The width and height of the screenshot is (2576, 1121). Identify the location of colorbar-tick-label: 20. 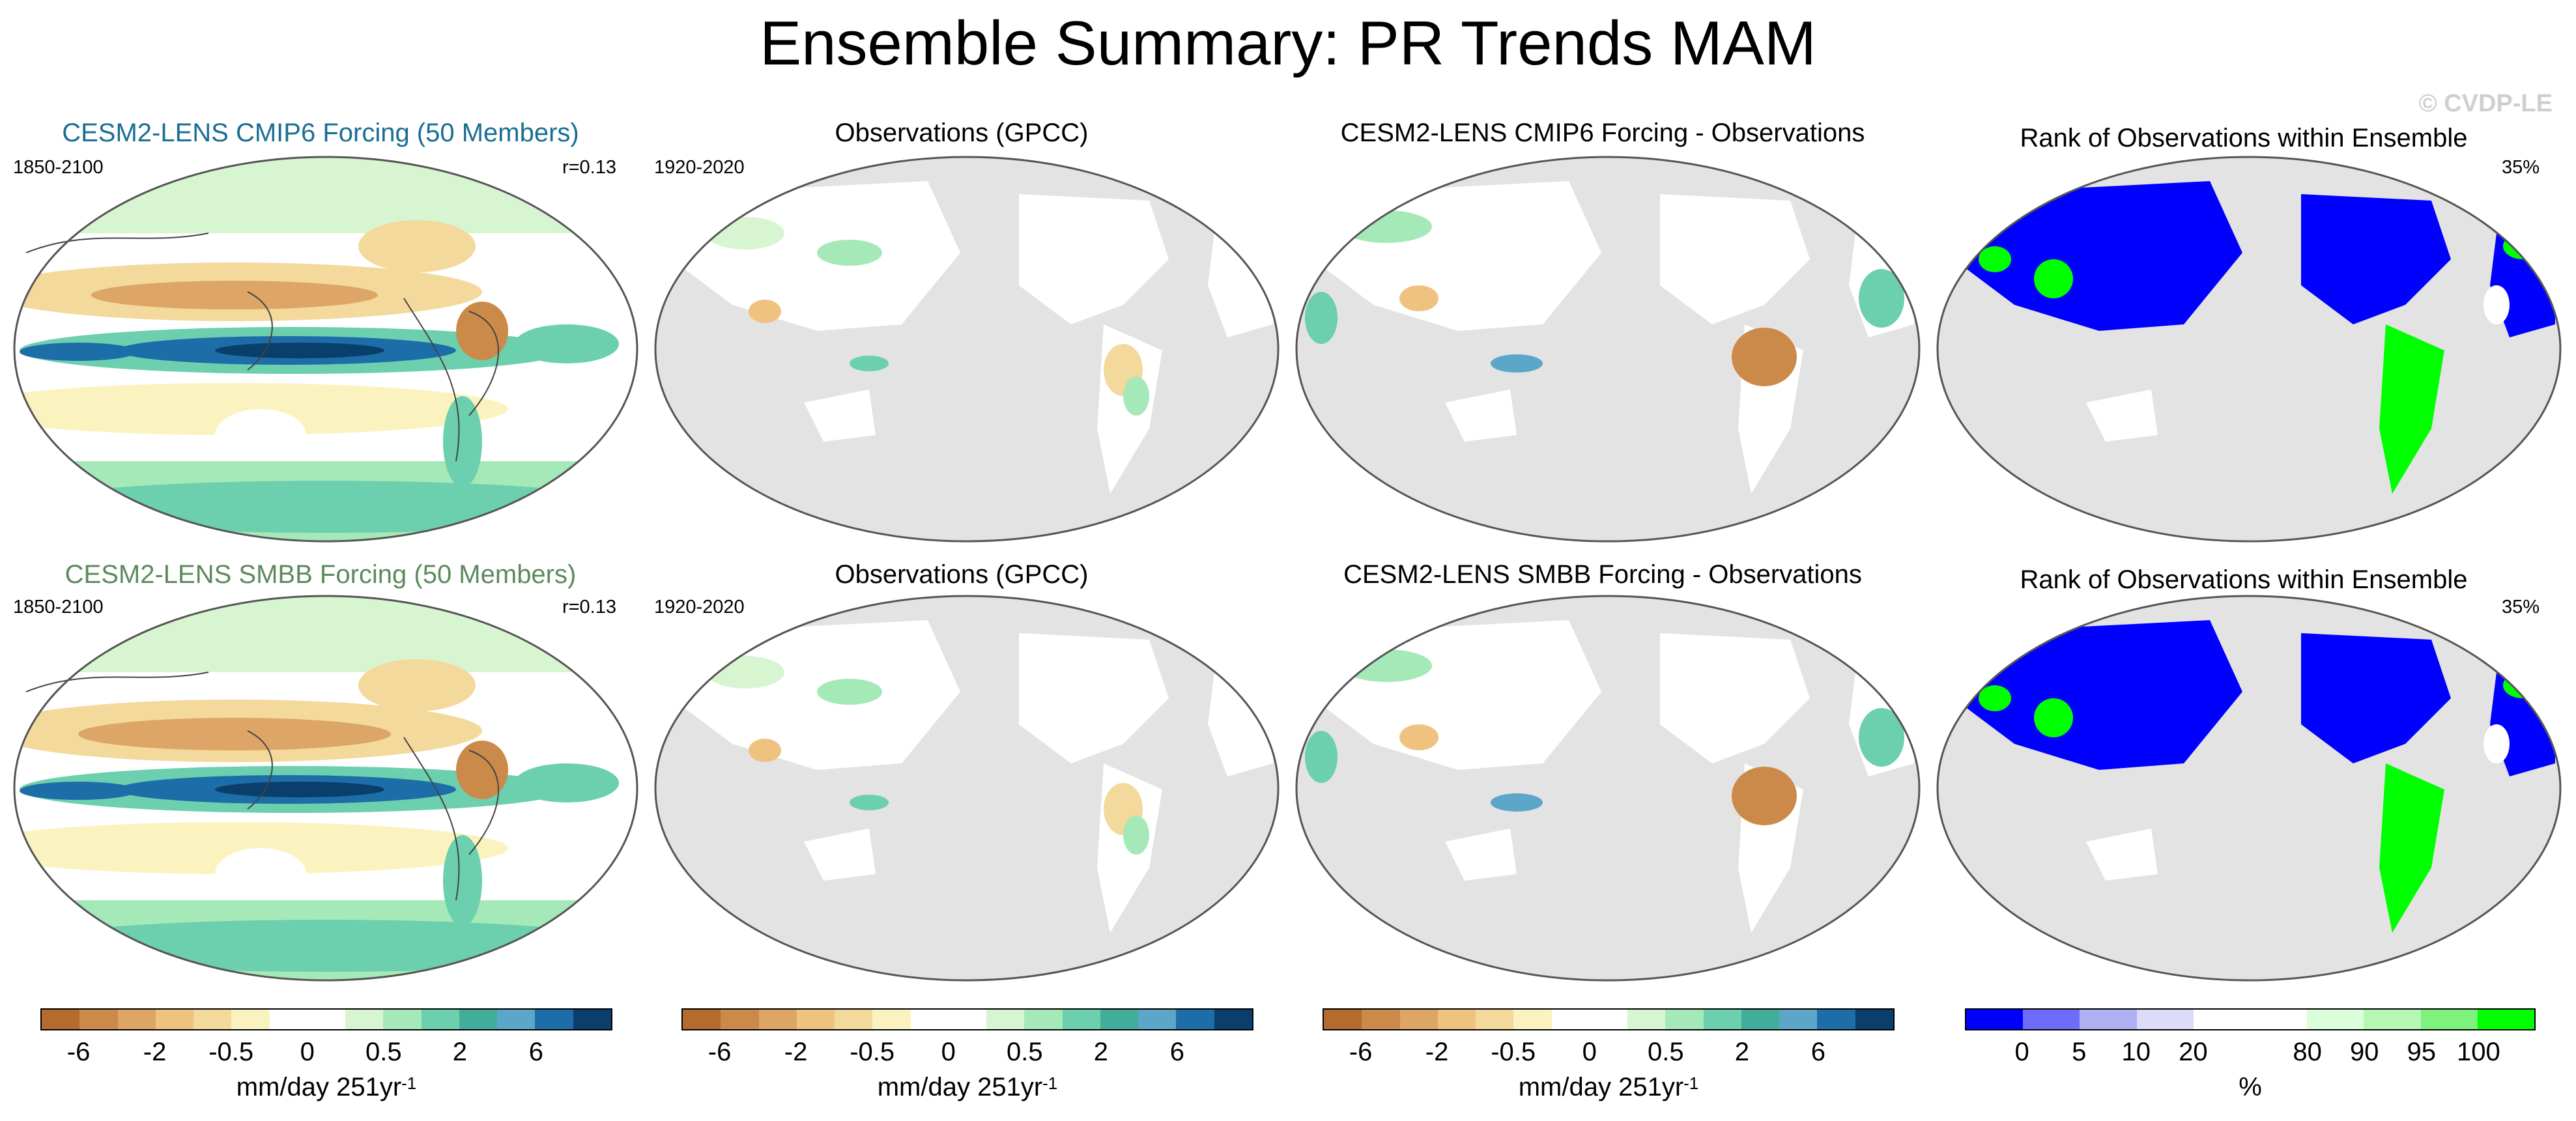
(2193, 1052).